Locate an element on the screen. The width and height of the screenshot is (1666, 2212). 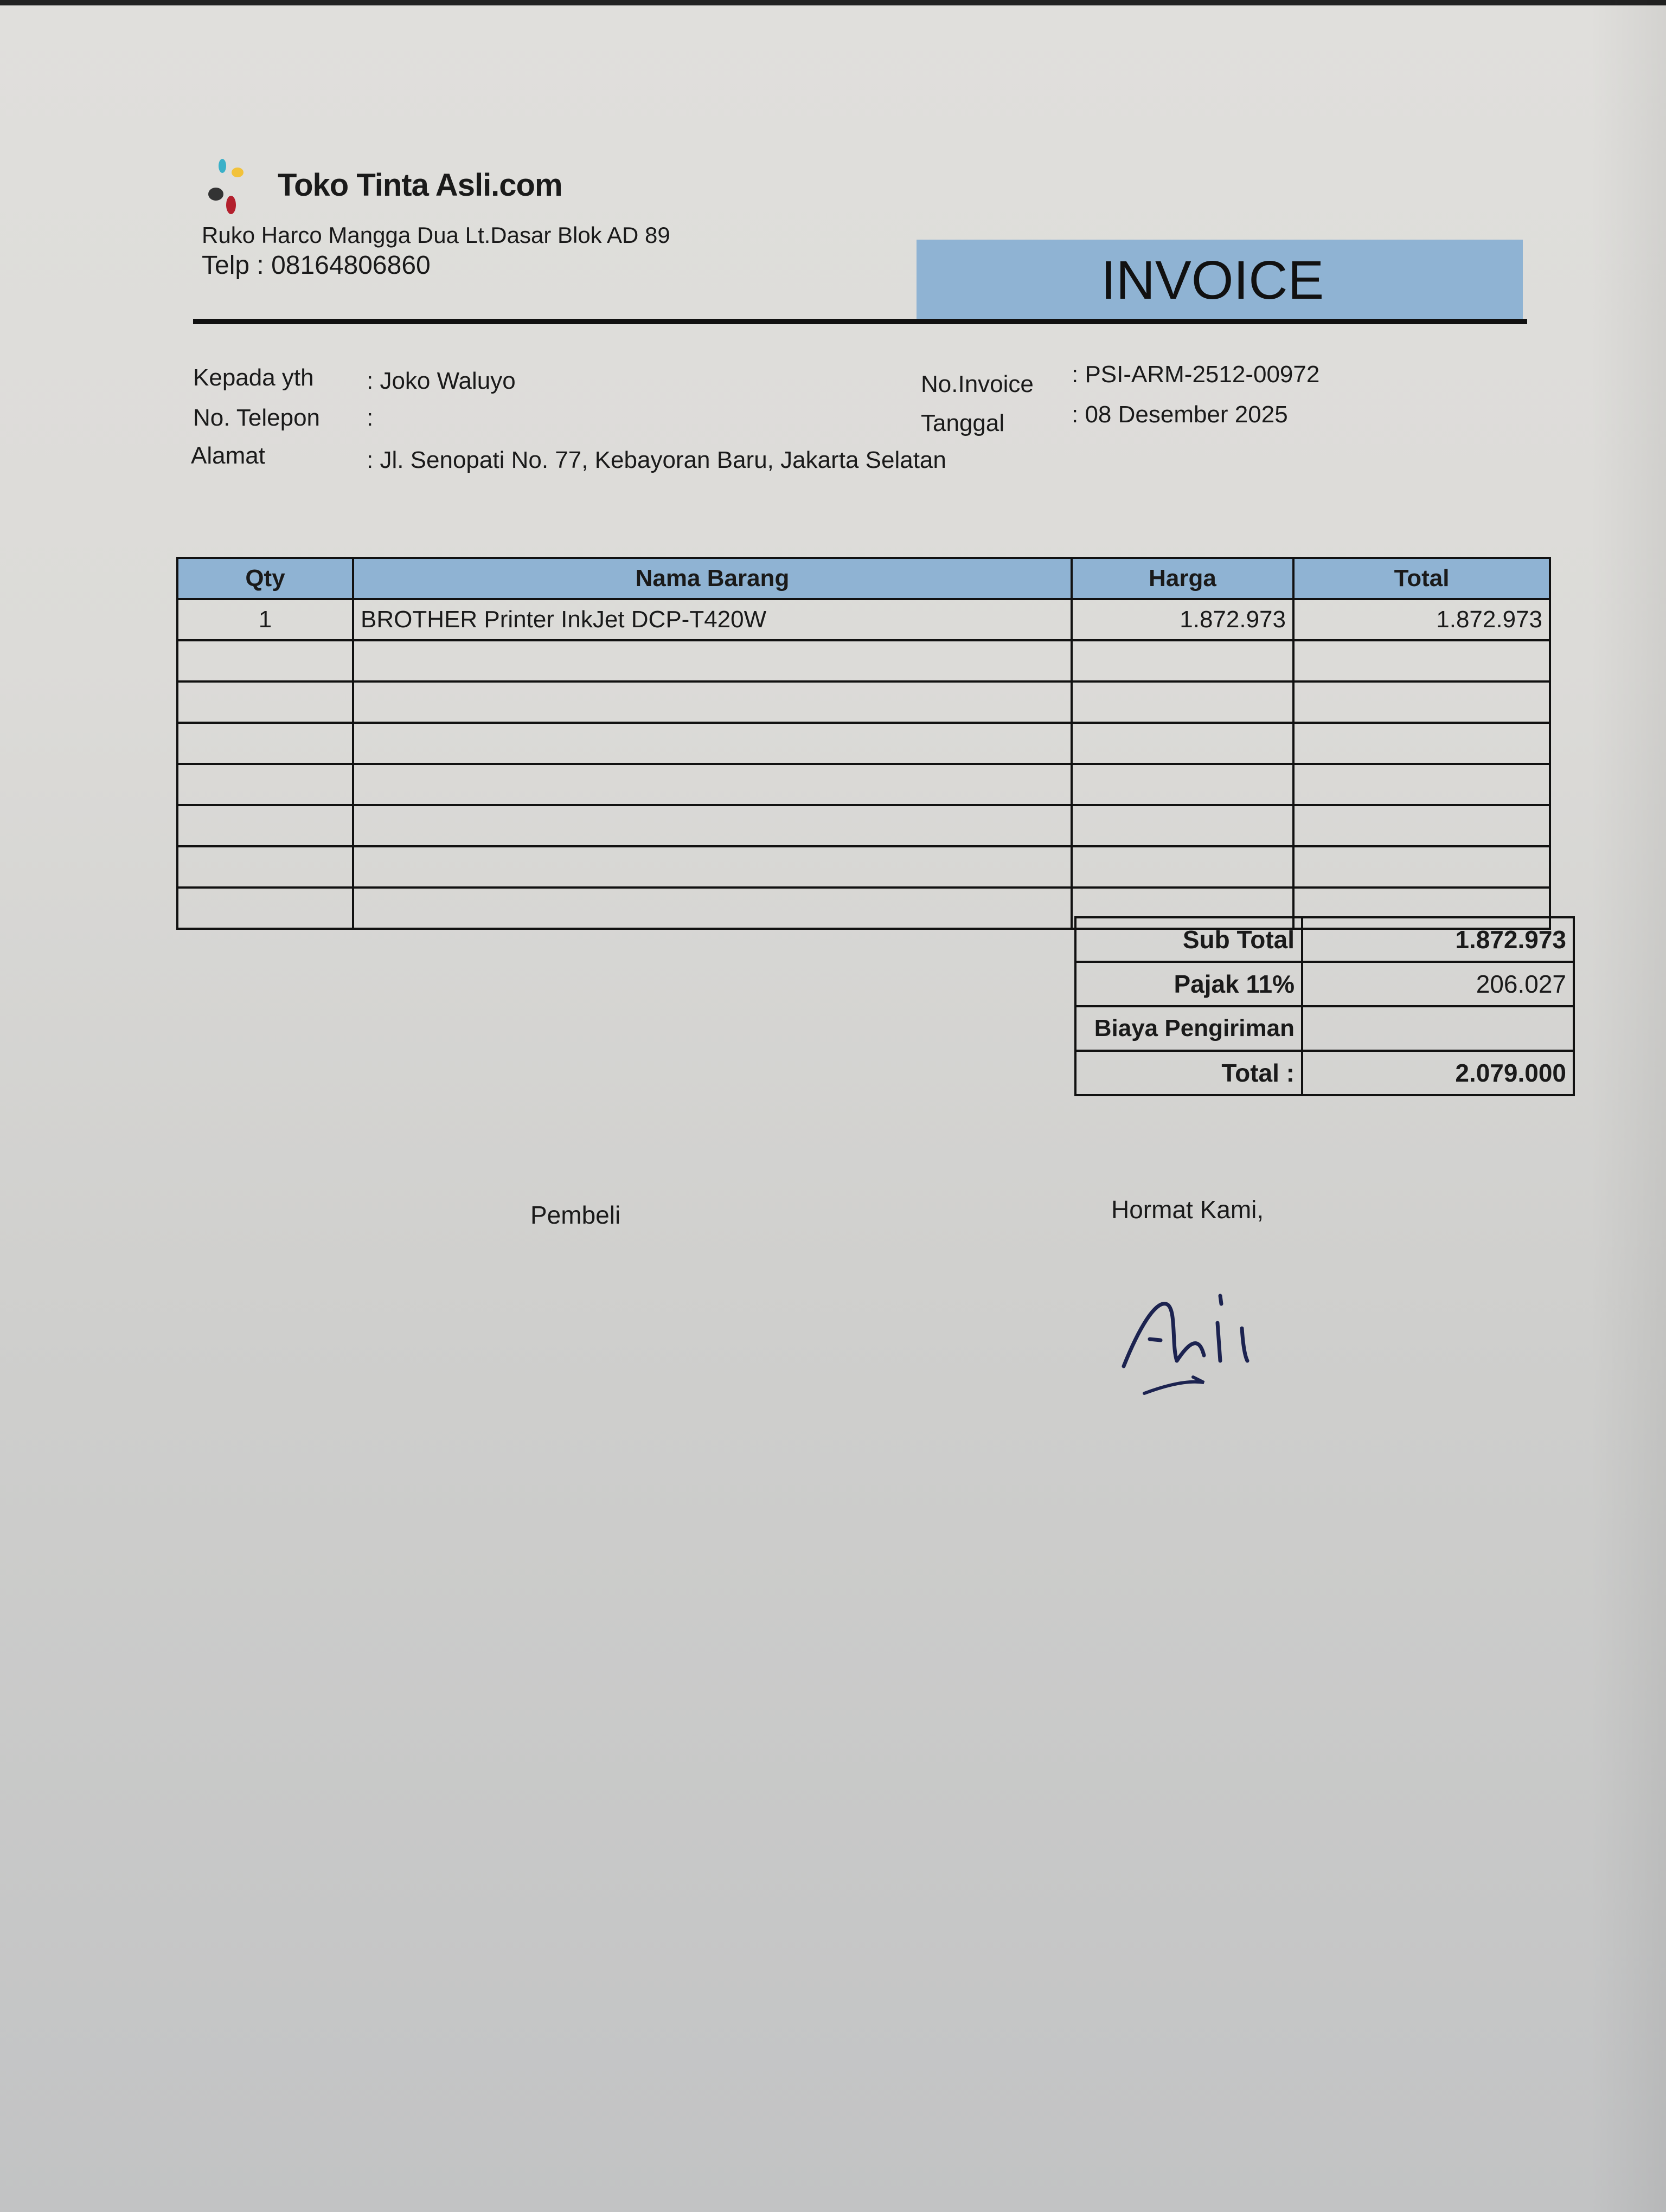
subtotal-label: Sub Total is located at coordinates (1188, 939).